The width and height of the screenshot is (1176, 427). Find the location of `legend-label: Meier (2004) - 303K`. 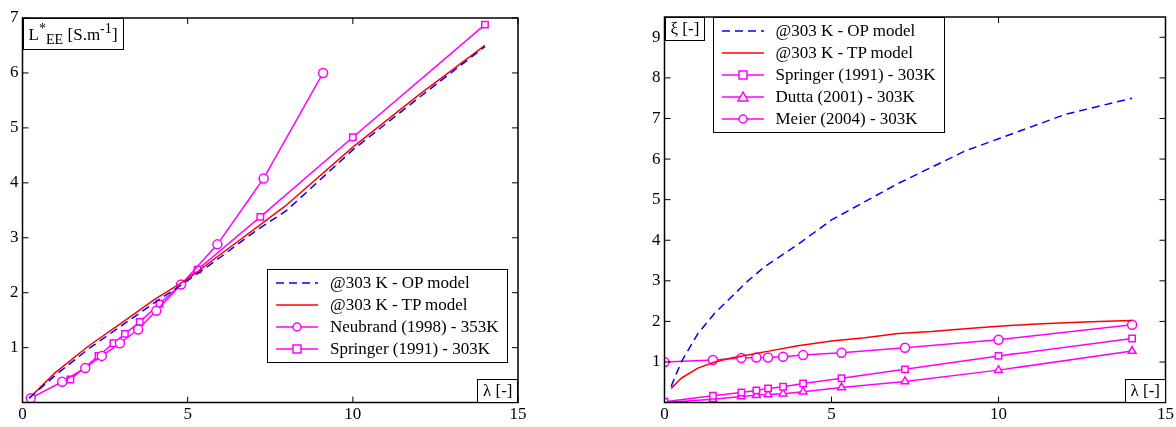

legend-label: Meier (2004) - 303K is located at coordinates (846, 119).